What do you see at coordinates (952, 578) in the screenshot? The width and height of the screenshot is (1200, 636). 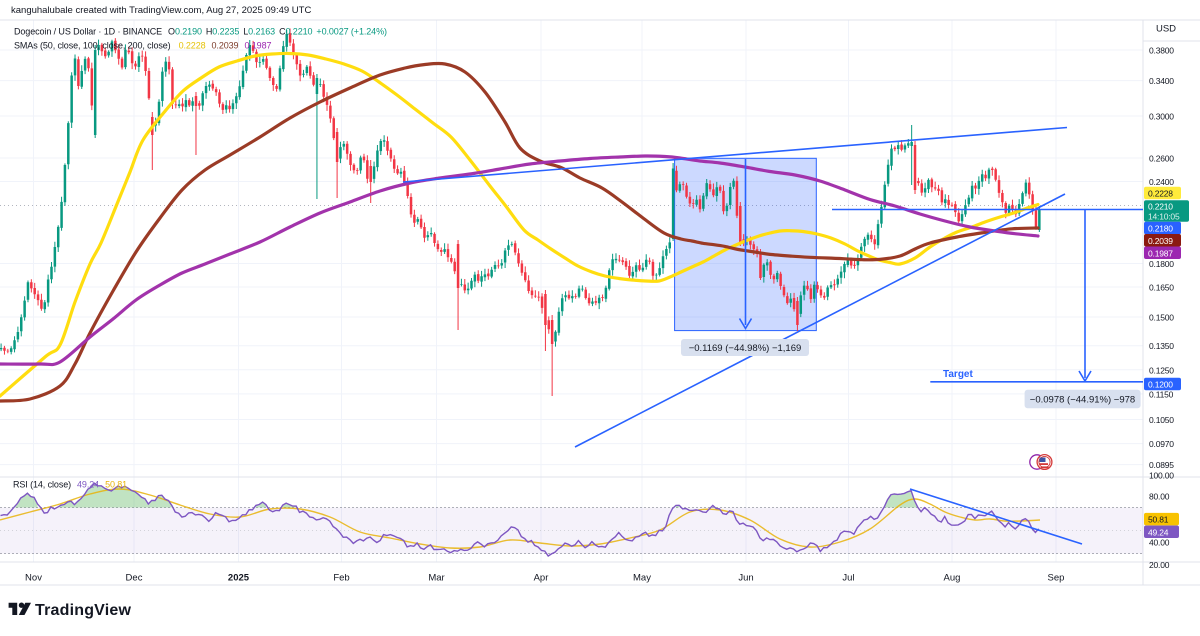 I see `svg-text: Aug` at bounding box center [952, 578].